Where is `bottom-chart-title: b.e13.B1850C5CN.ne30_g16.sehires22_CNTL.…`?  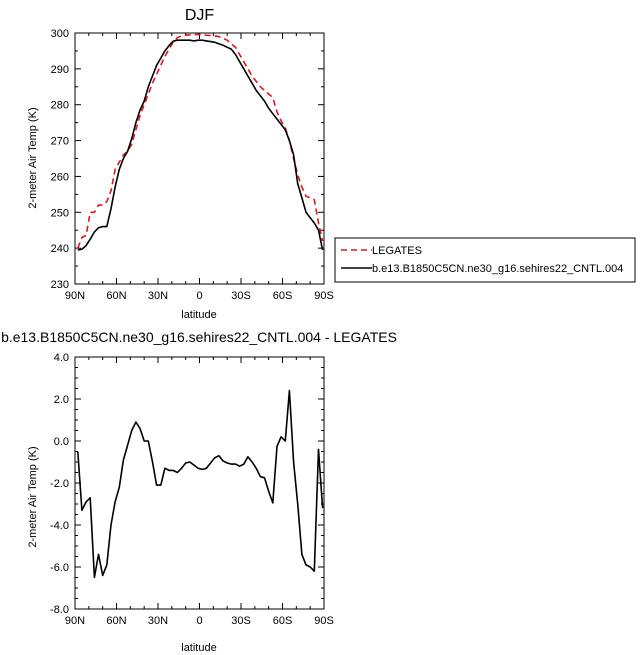 bottom-chart-title: b.e13.B1850C5CN.ne30_g16.sehires22_CNTL.… is located at coordinates (199, 337).